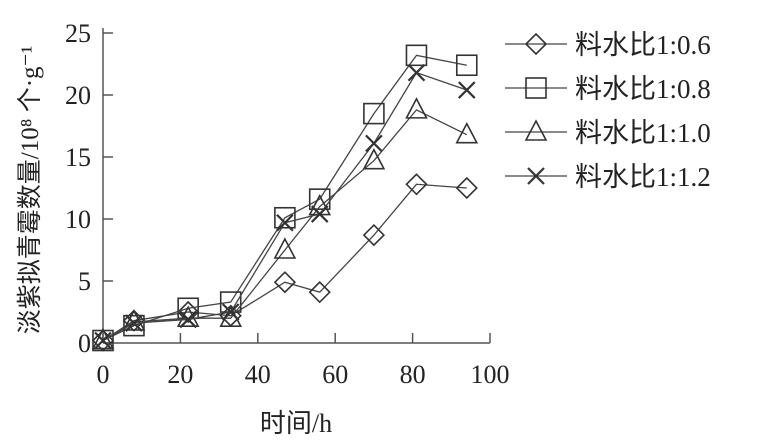  What do you see at coordinates (180, 374) in the screenshot?
I see `x-tick-label: 20` at bounding box center [180, 374].